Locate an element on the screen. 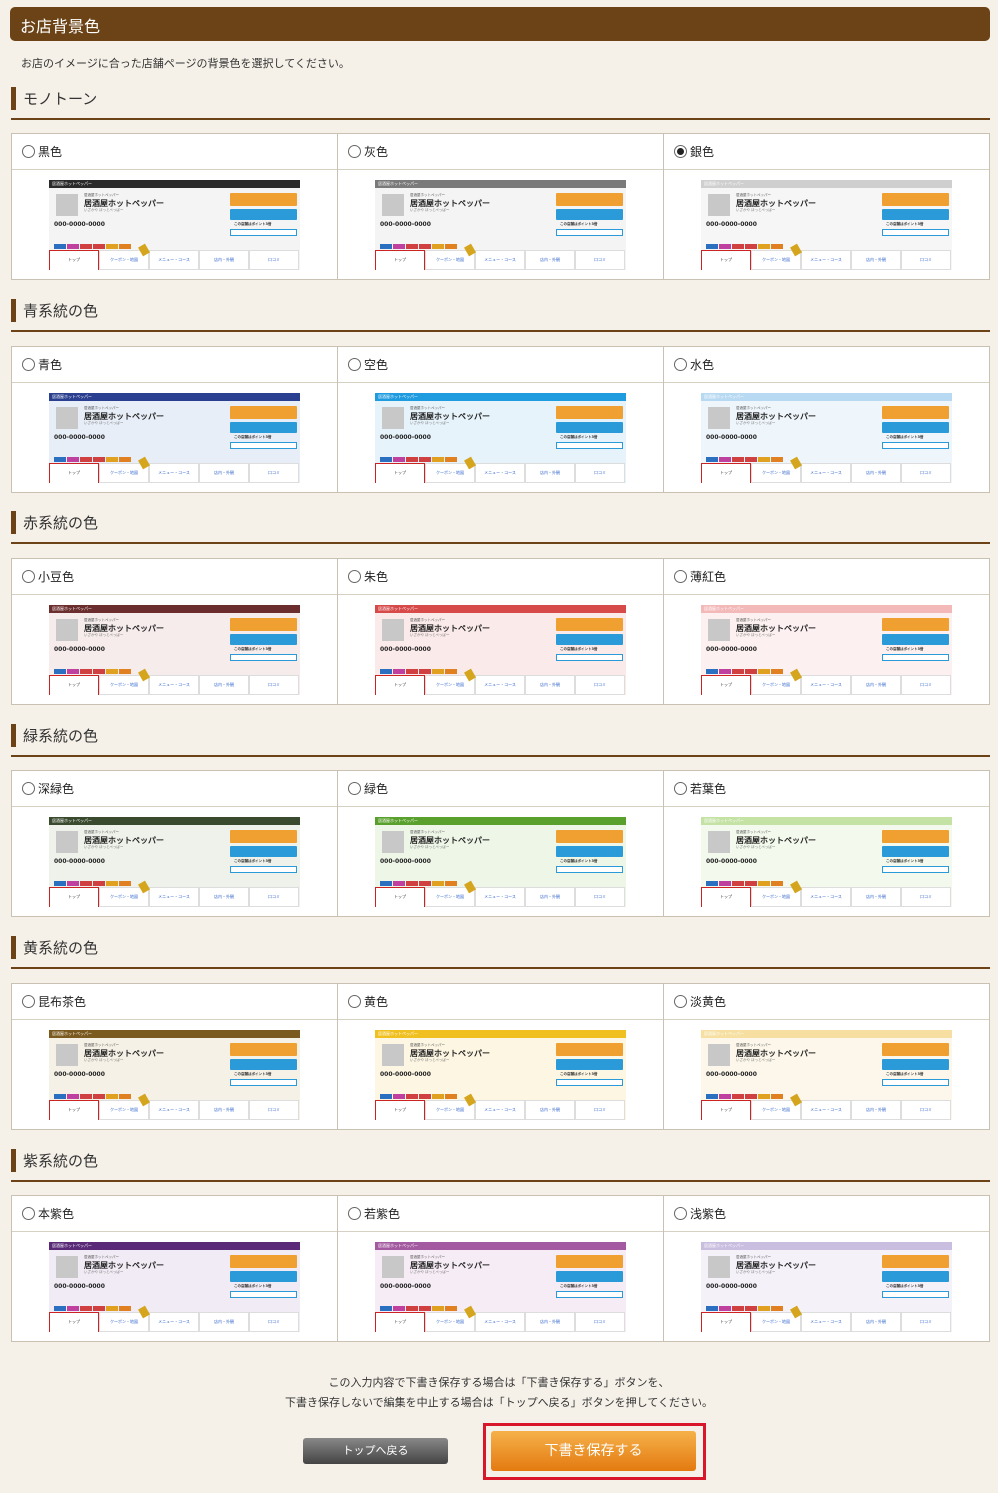 This screenshot has width=998, height=1493. preview-point-text: この店舗はポイント3倍 is located at coordinates (253, 1074).